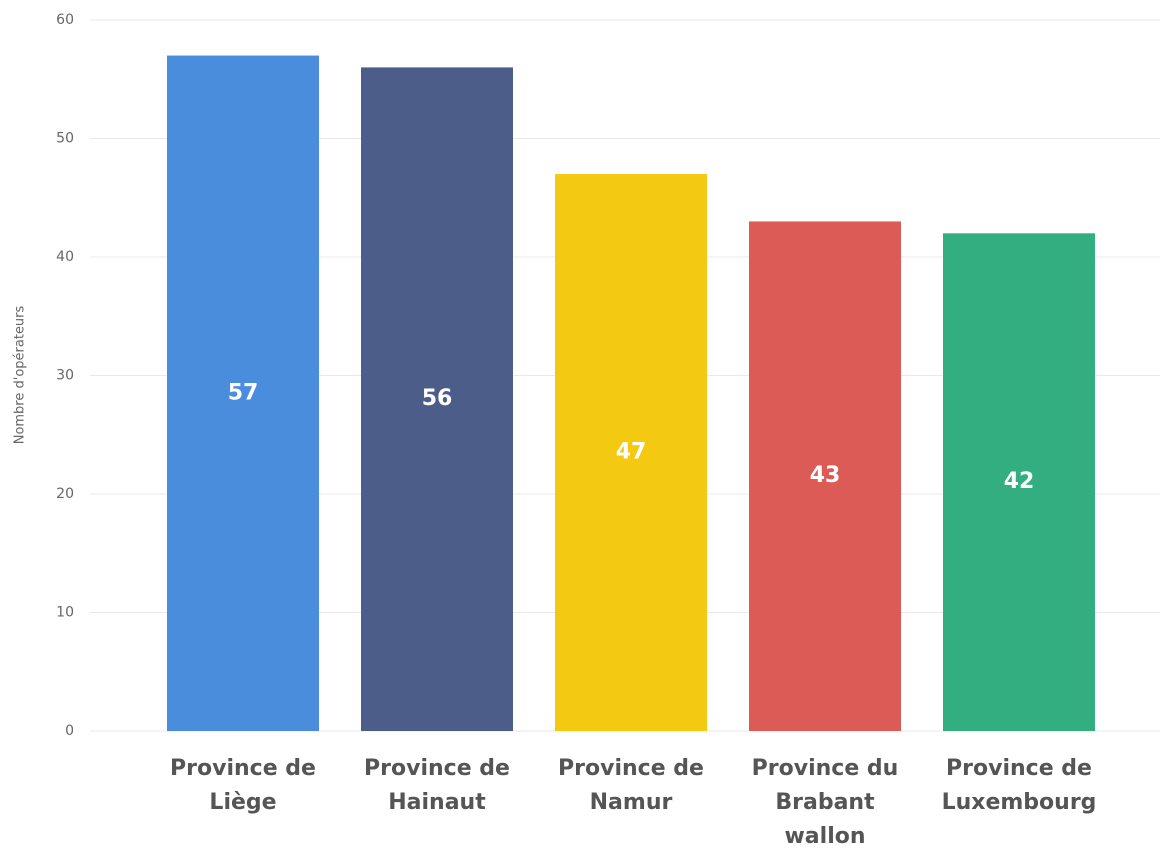 Image resolution: width=1166 pixels, height=850 pixels. What do you see at coordinates (65, 139) in the screenshot?
I see `y-tick-label: 50` at bounding box center [65, 139].